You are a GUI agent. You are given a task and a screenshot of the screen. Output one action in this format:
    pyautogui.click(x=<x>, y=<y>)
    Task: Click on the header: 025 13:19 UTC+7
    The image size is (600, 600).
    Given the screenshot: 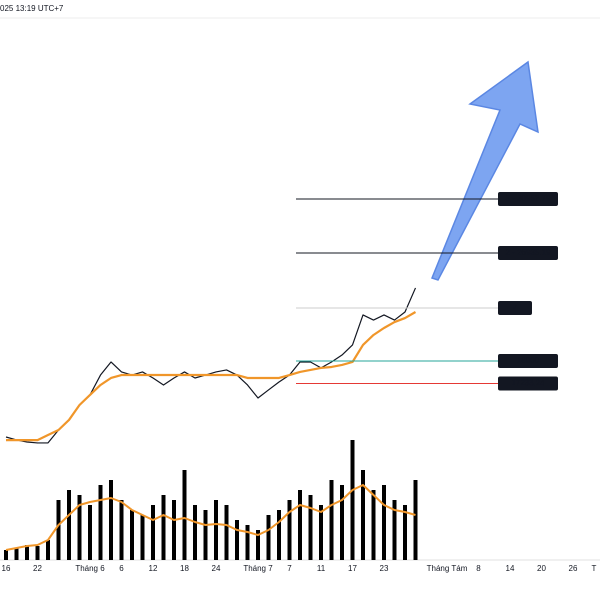 What is the action you would take?
    pyautogui.click(x=32, y=8)
    